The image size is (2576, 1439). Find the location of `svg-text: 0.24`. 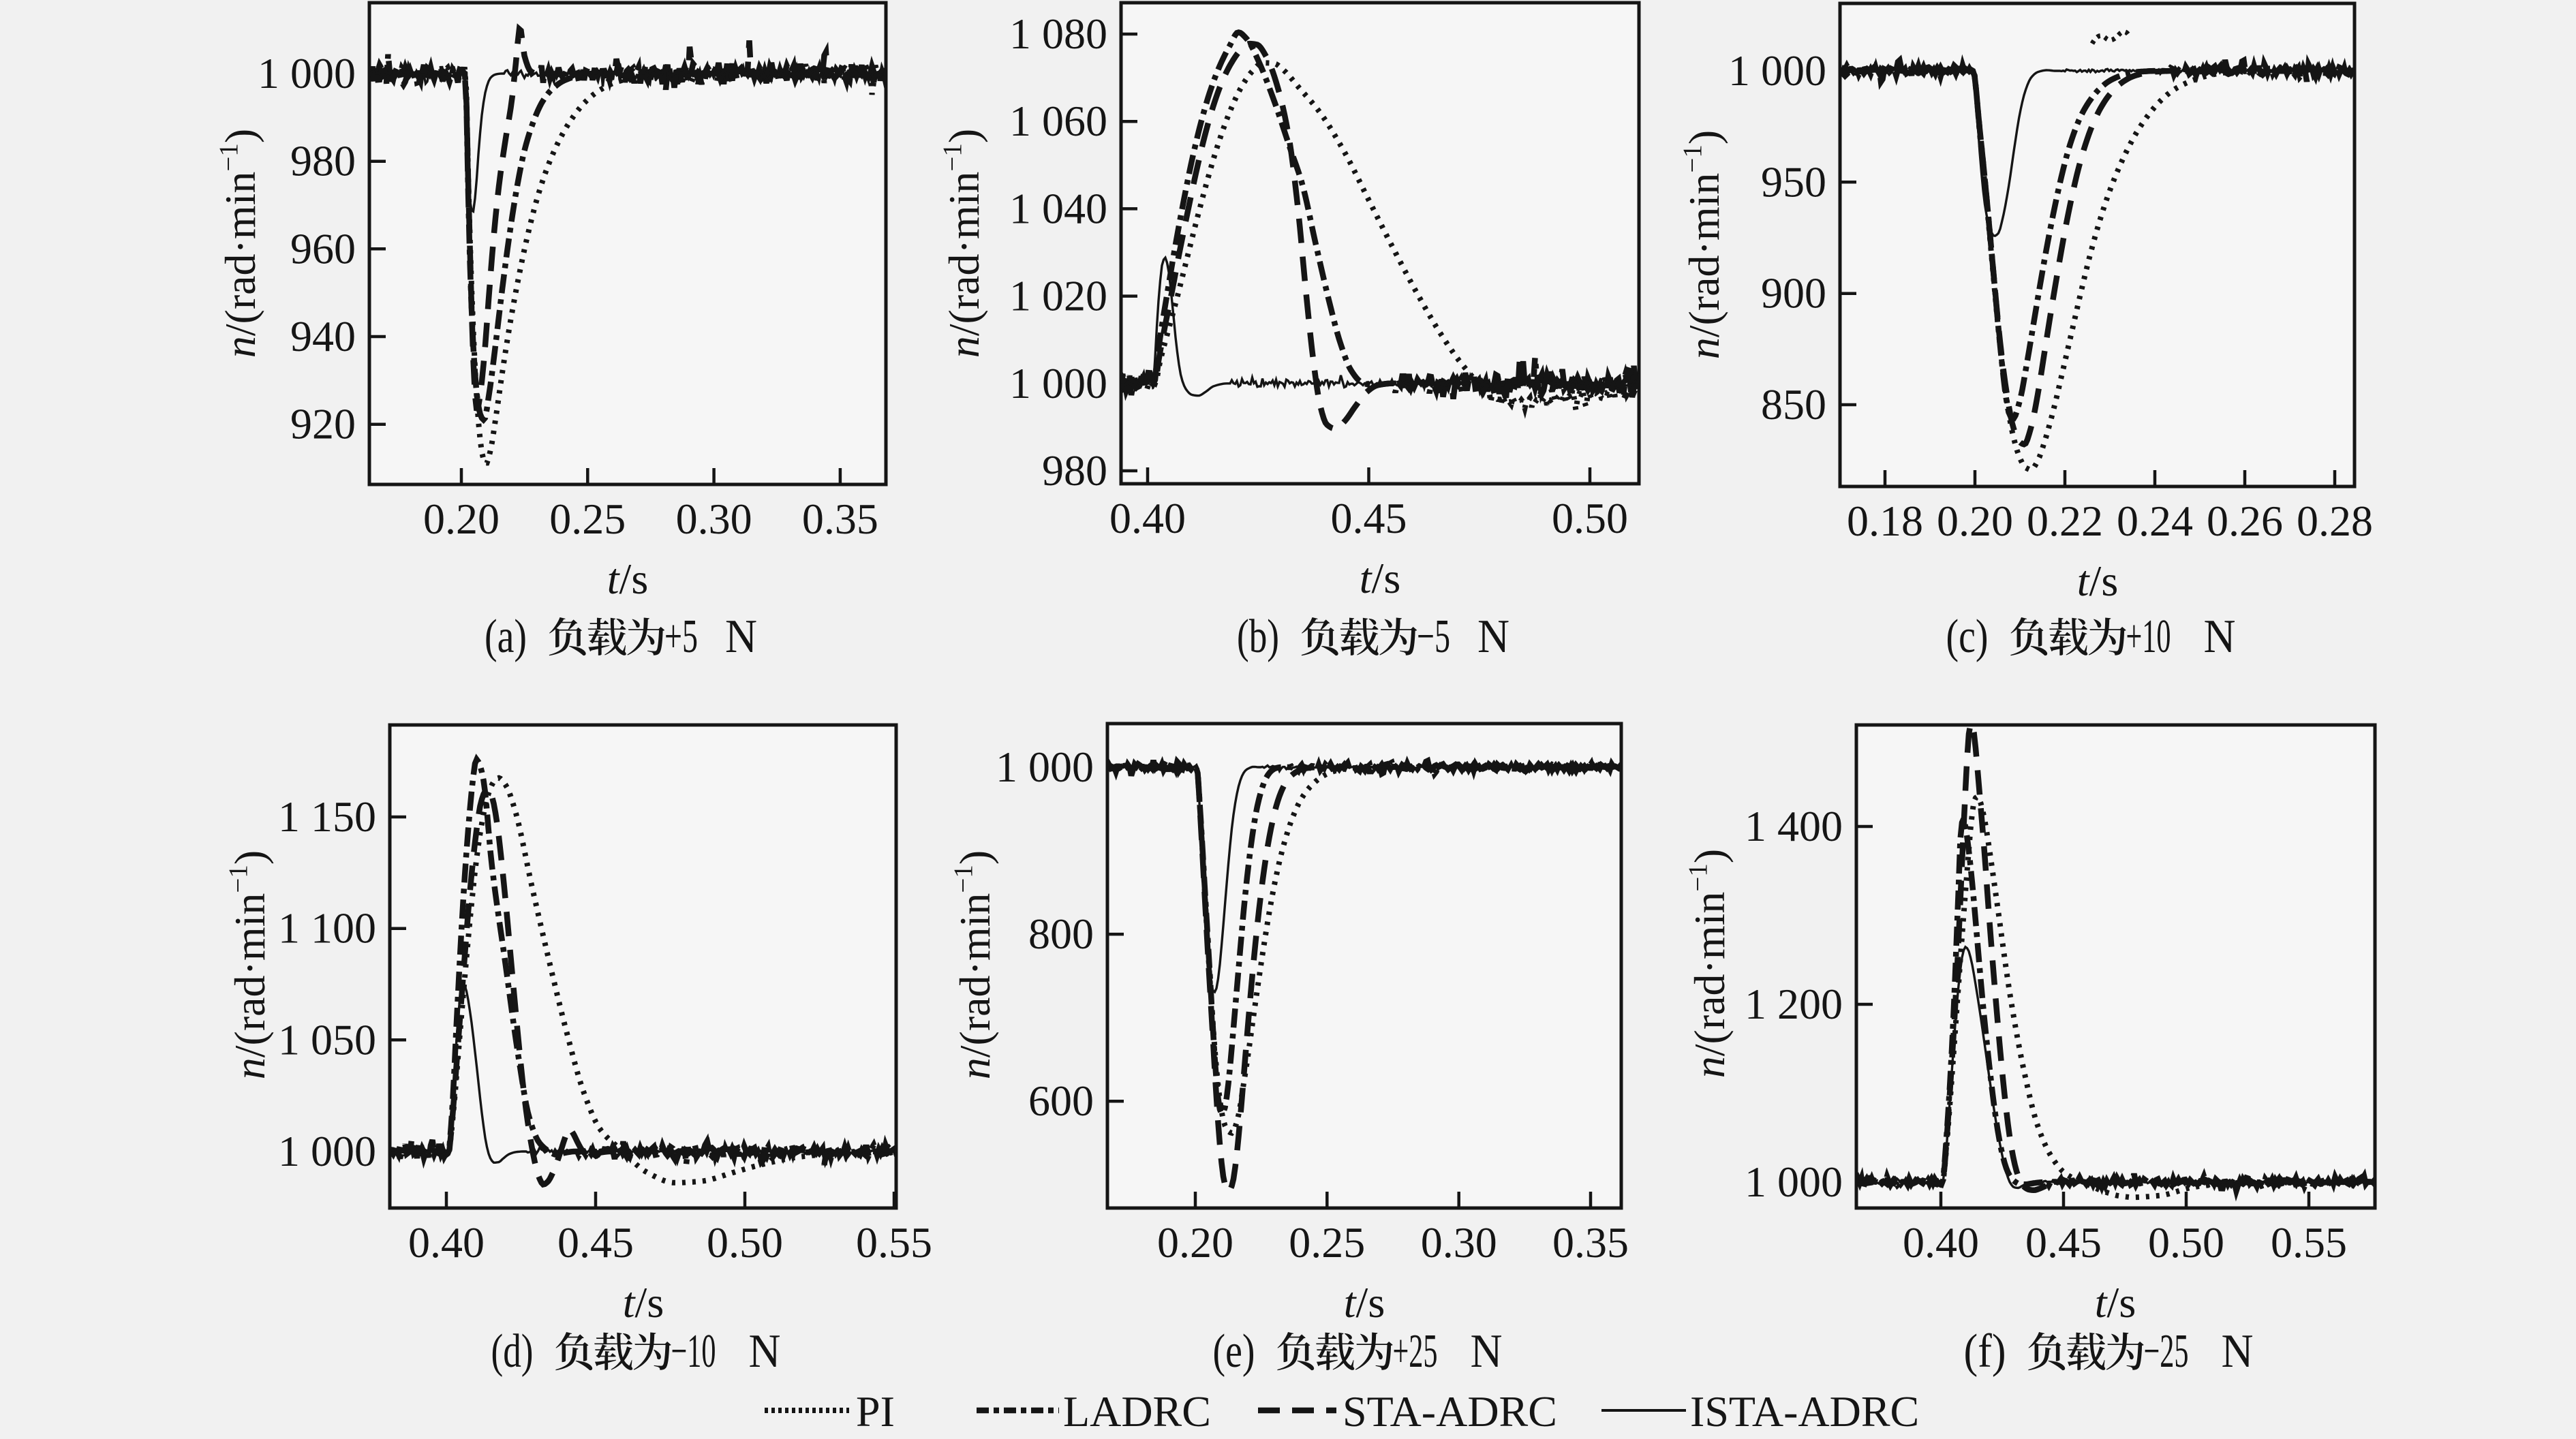

svg-text: 0.24 is located at coordinates (2155, 521).